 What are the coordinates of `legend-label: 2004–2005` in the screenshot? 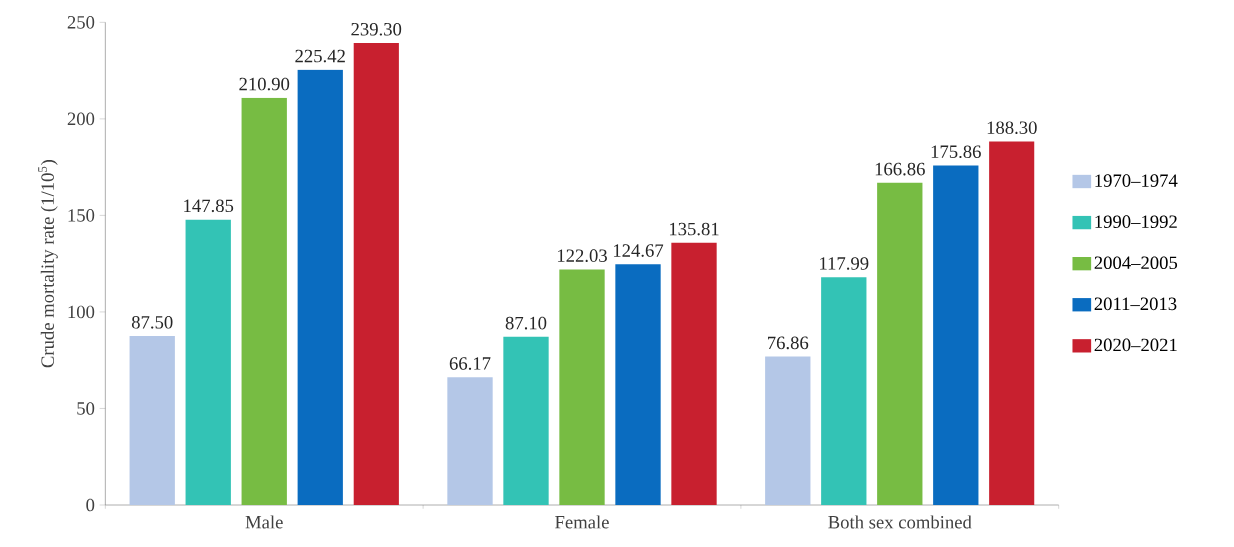 It's located at (1136, 263).